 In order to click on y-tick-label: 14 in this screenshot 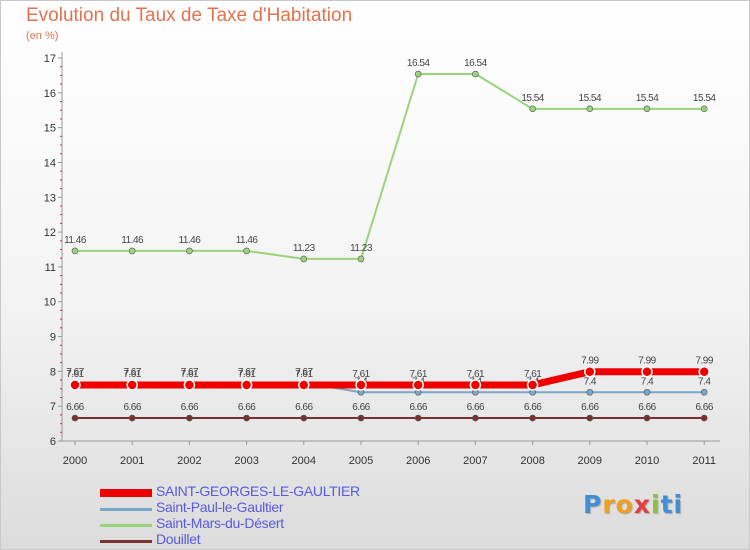, I will do `click(50, 163)`.